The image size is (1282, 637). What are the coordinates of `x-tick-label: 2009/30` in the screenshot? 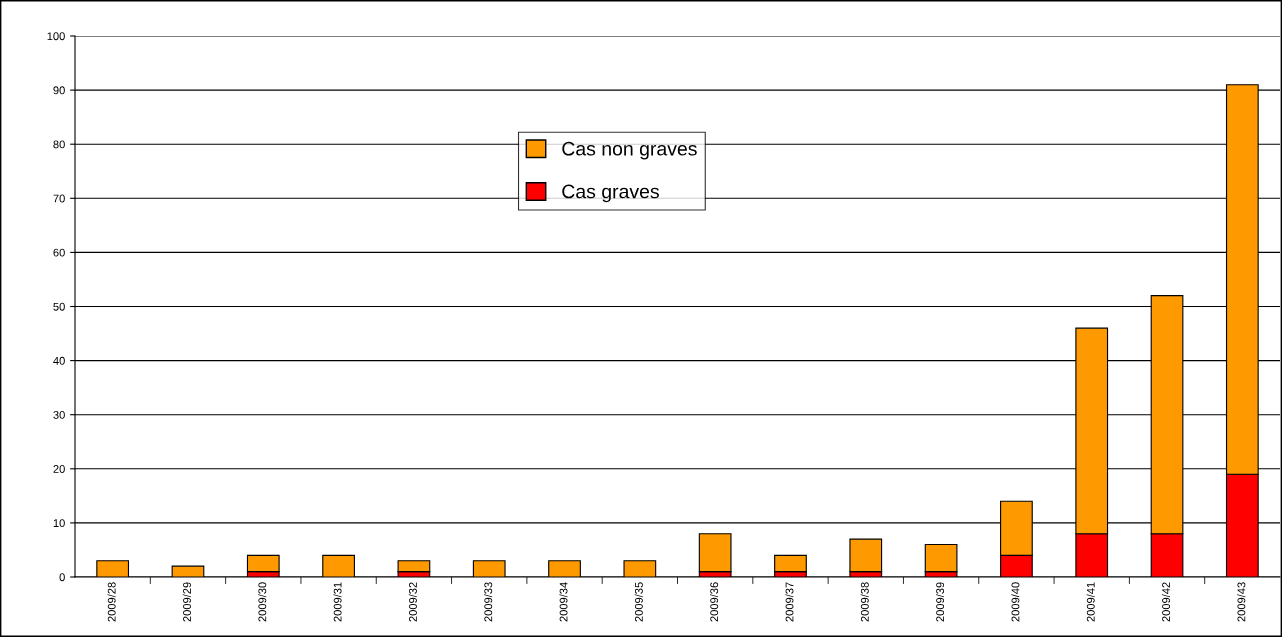 It's located at (262, 602).